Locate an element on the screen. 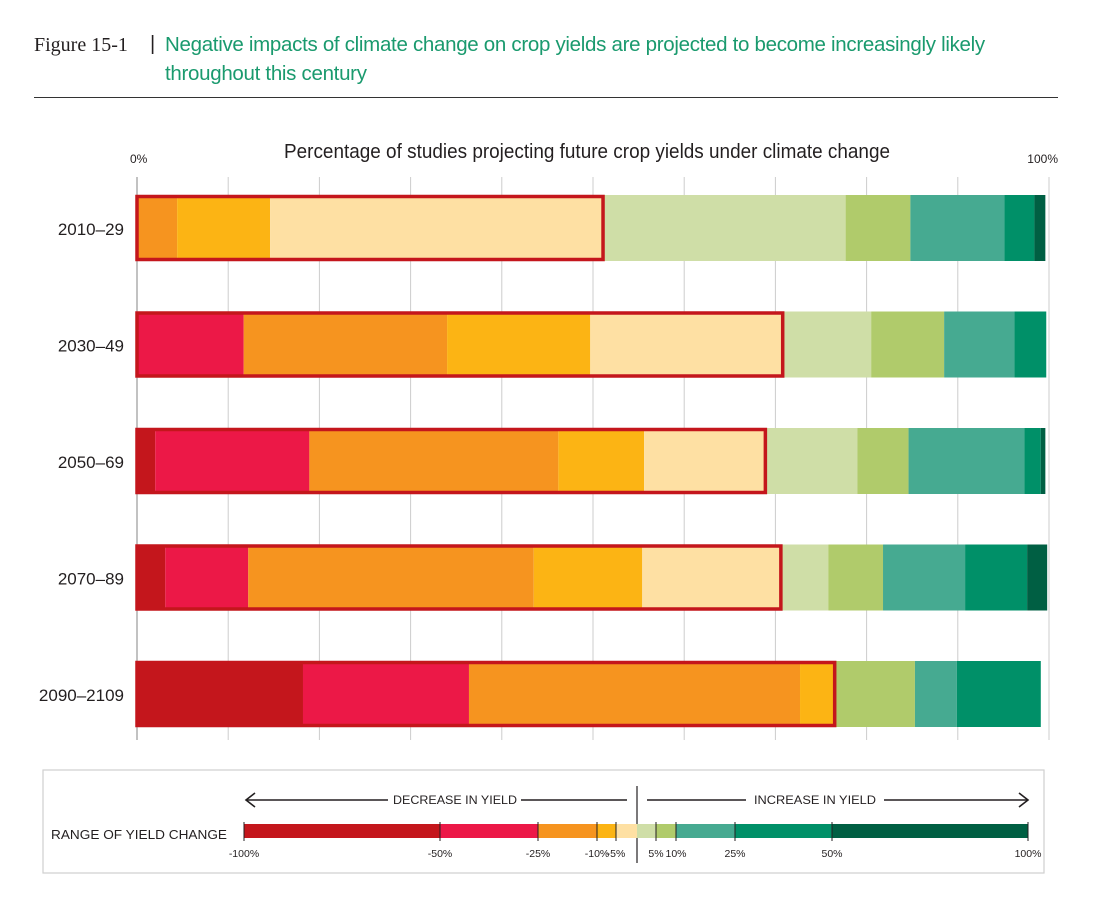 The width and height of the screenshot is (1093, 897). category-label: 2010–29 is located at coordinates (91, 229).